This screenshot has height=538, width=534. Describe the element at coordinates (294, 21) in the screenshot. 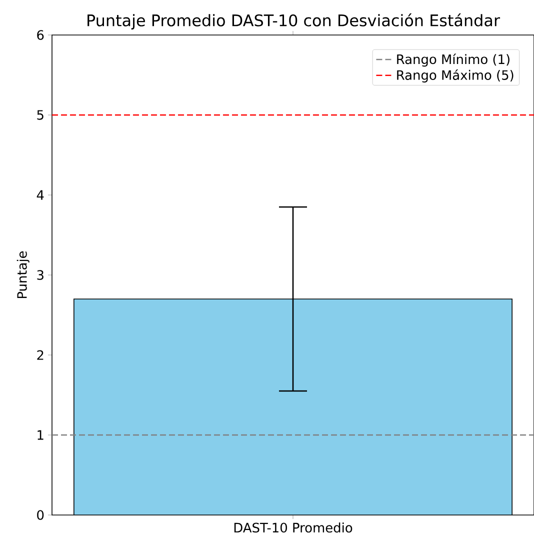

I see `chart-title: Puntaje Promedio DAST-10 con Desviación Estándar` at that location.